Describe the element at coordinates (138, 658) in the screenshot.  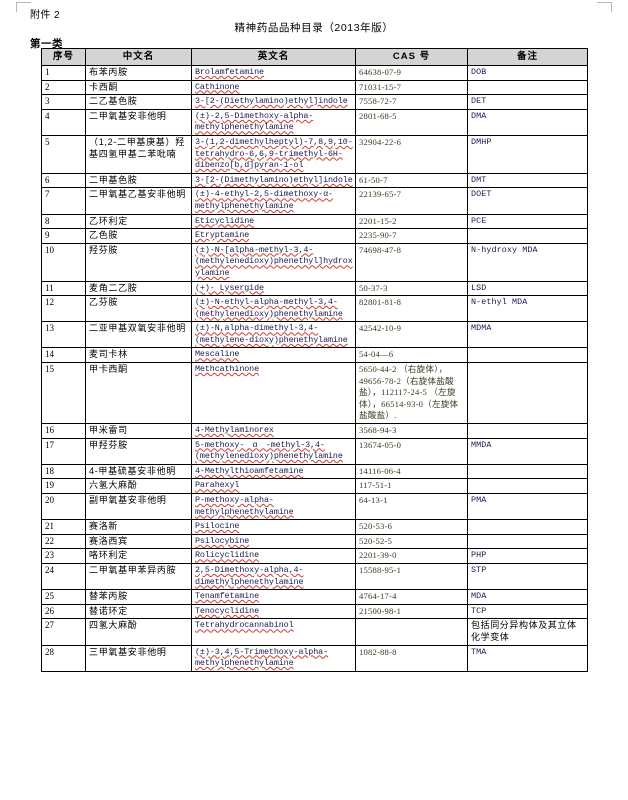
I see `cell-chinese-name: 三甲氧基安非他明` at that location.